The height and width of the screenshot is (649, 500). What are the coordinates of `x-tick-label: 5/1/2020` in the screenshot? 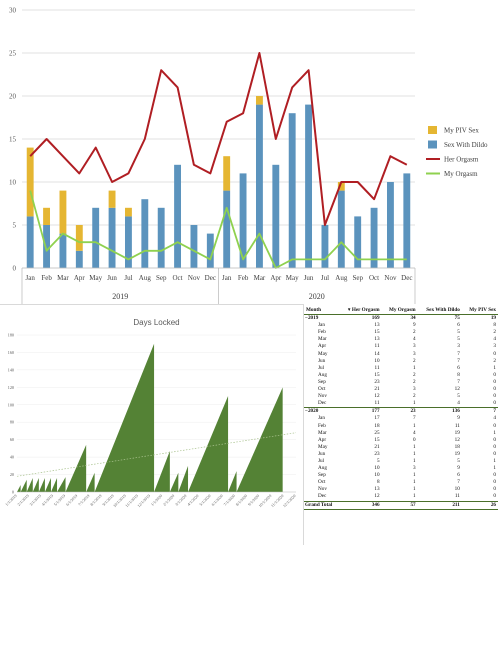 It's located at (205, 500).